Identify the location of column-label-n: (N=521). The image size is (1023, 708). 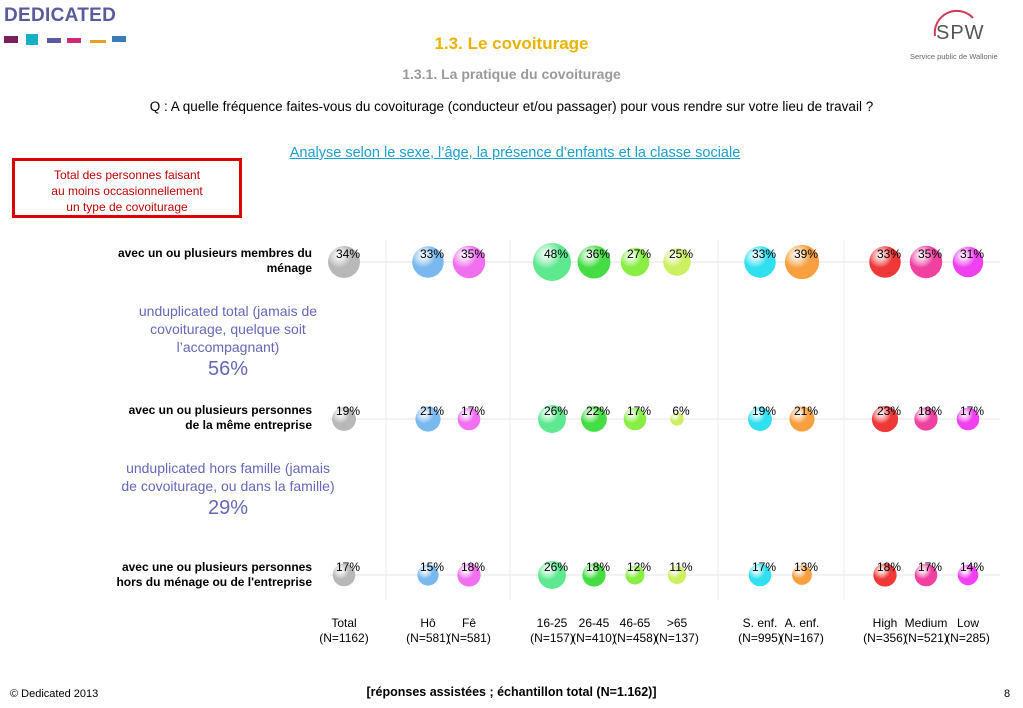
(926, 638).